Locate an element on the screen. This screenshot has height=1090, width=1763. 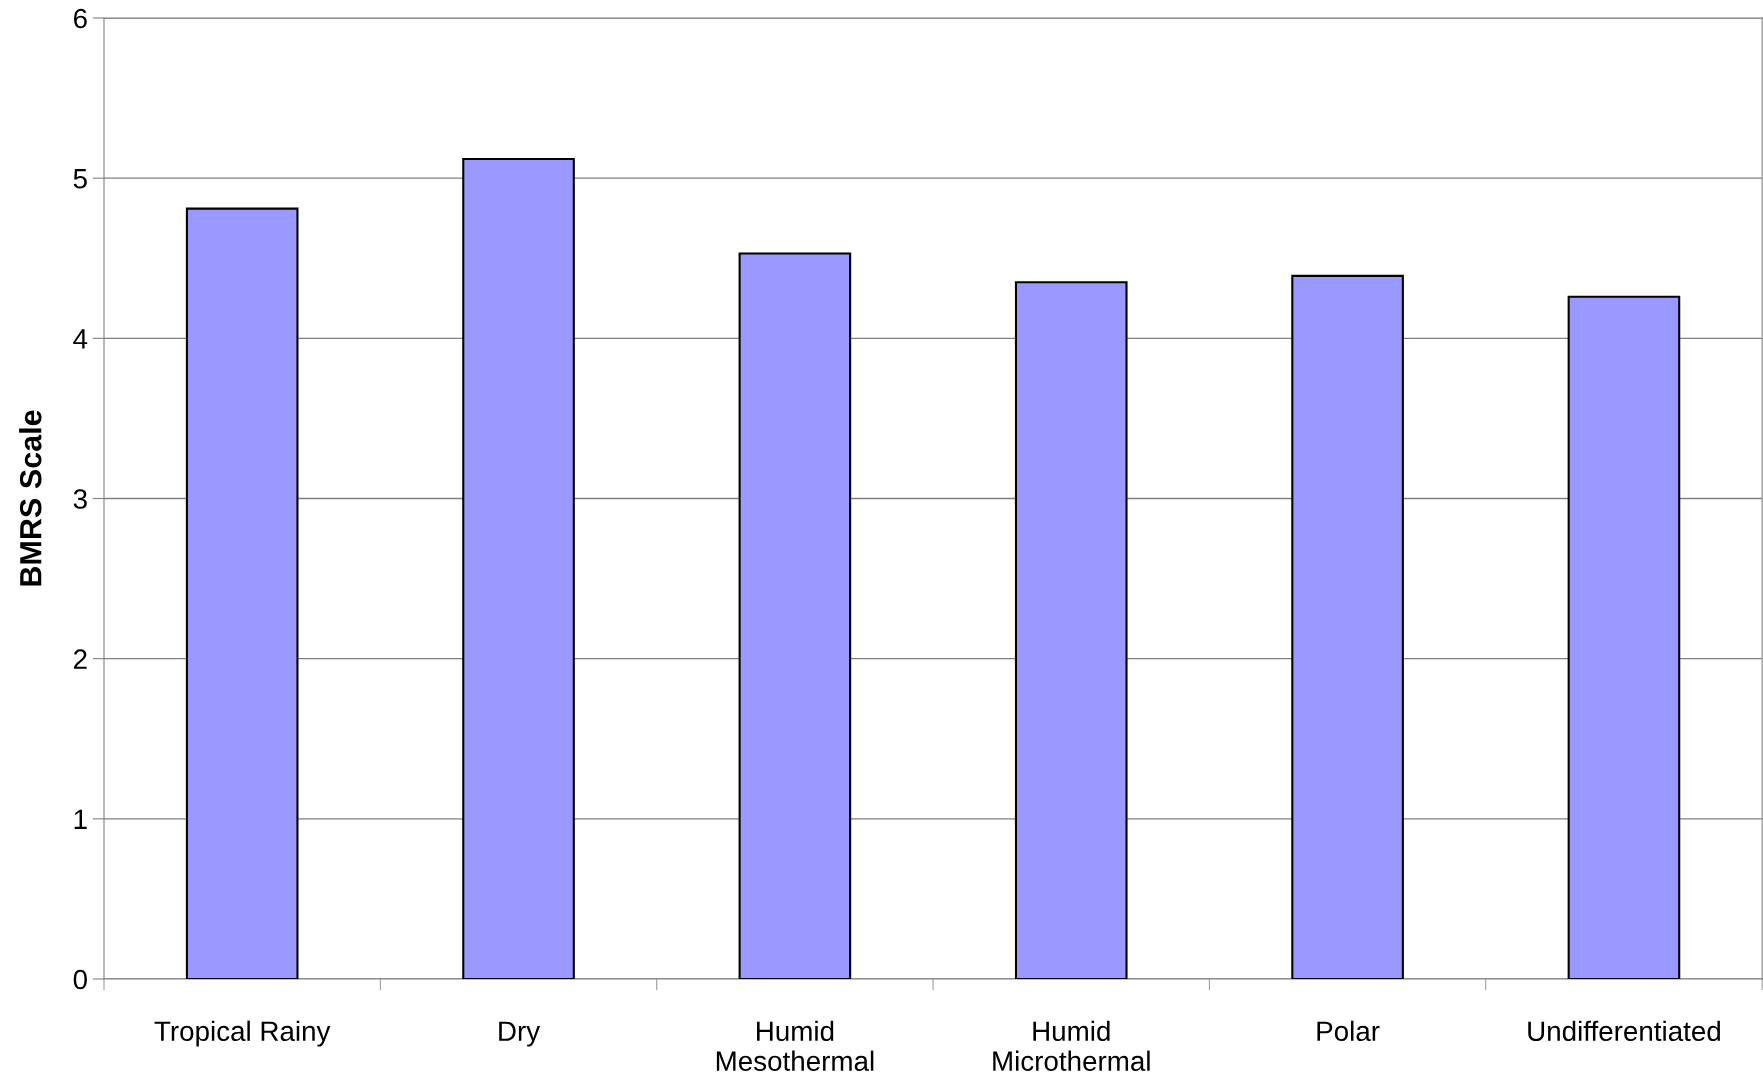
y-axis-title: BMRS Scale is located at coordinates (30, 498).